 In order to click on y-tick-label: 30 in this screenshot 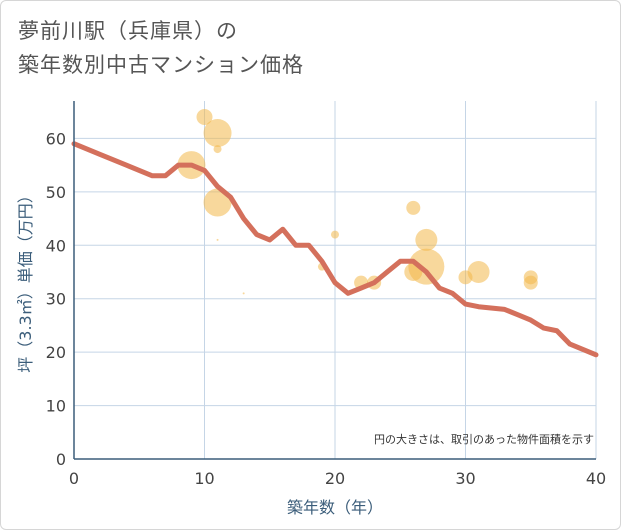, I will do `click(56, 299)`.